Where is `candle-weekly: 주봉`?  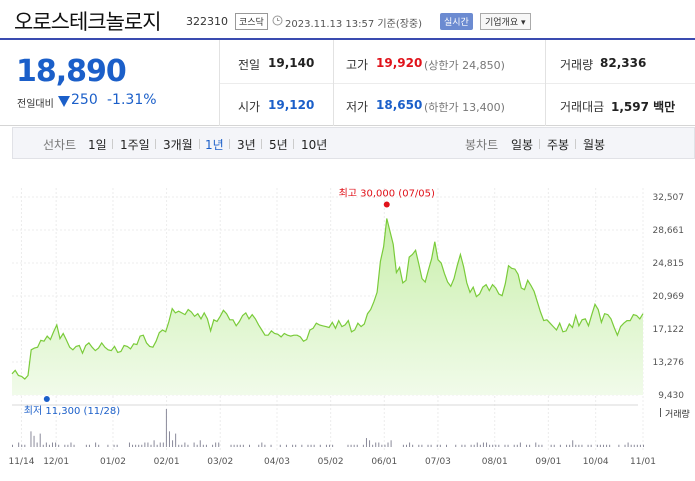
candle-weekly: 주봉 is located at coordinates (558, 145).